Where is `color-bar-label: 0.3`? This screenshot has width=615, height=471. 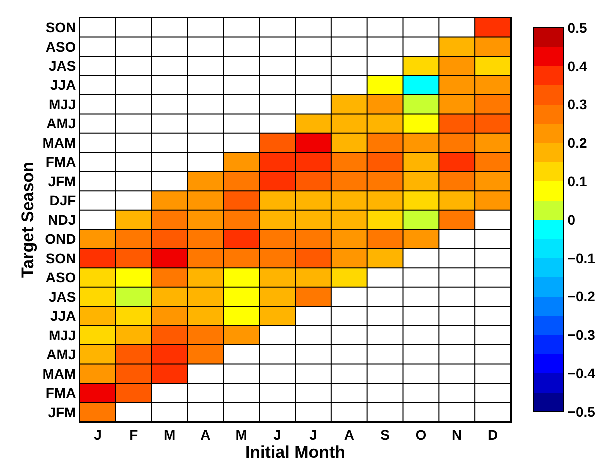 color-bar-label: 0.3 is located at coordinates (578, 104).